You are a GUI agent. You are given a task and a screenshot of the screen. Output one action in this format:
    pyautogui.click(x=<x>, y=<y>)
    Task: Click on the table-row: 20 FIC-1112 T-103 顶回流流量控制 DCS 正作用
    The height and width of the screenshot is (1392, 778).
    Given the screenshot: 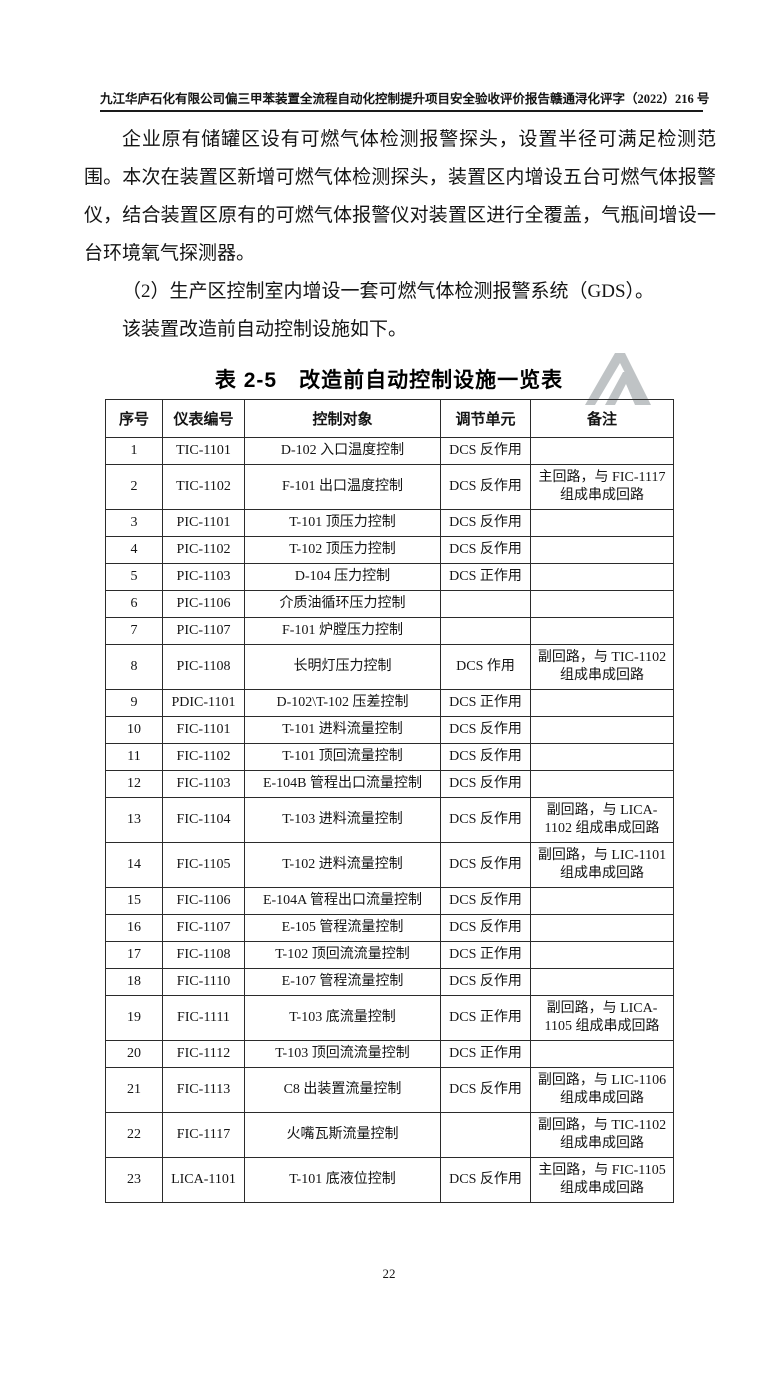 What is the action you would take?
    pyautogui.click(x=389, y=1054)
    